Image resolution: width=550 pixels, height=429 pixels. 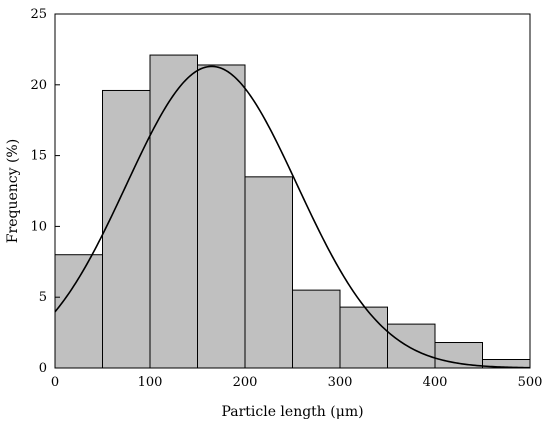 What do you see at coordinates (38, 14) in the screenshot?
I see `y-tick-label-25: 25` at bounding box center [38, 14].